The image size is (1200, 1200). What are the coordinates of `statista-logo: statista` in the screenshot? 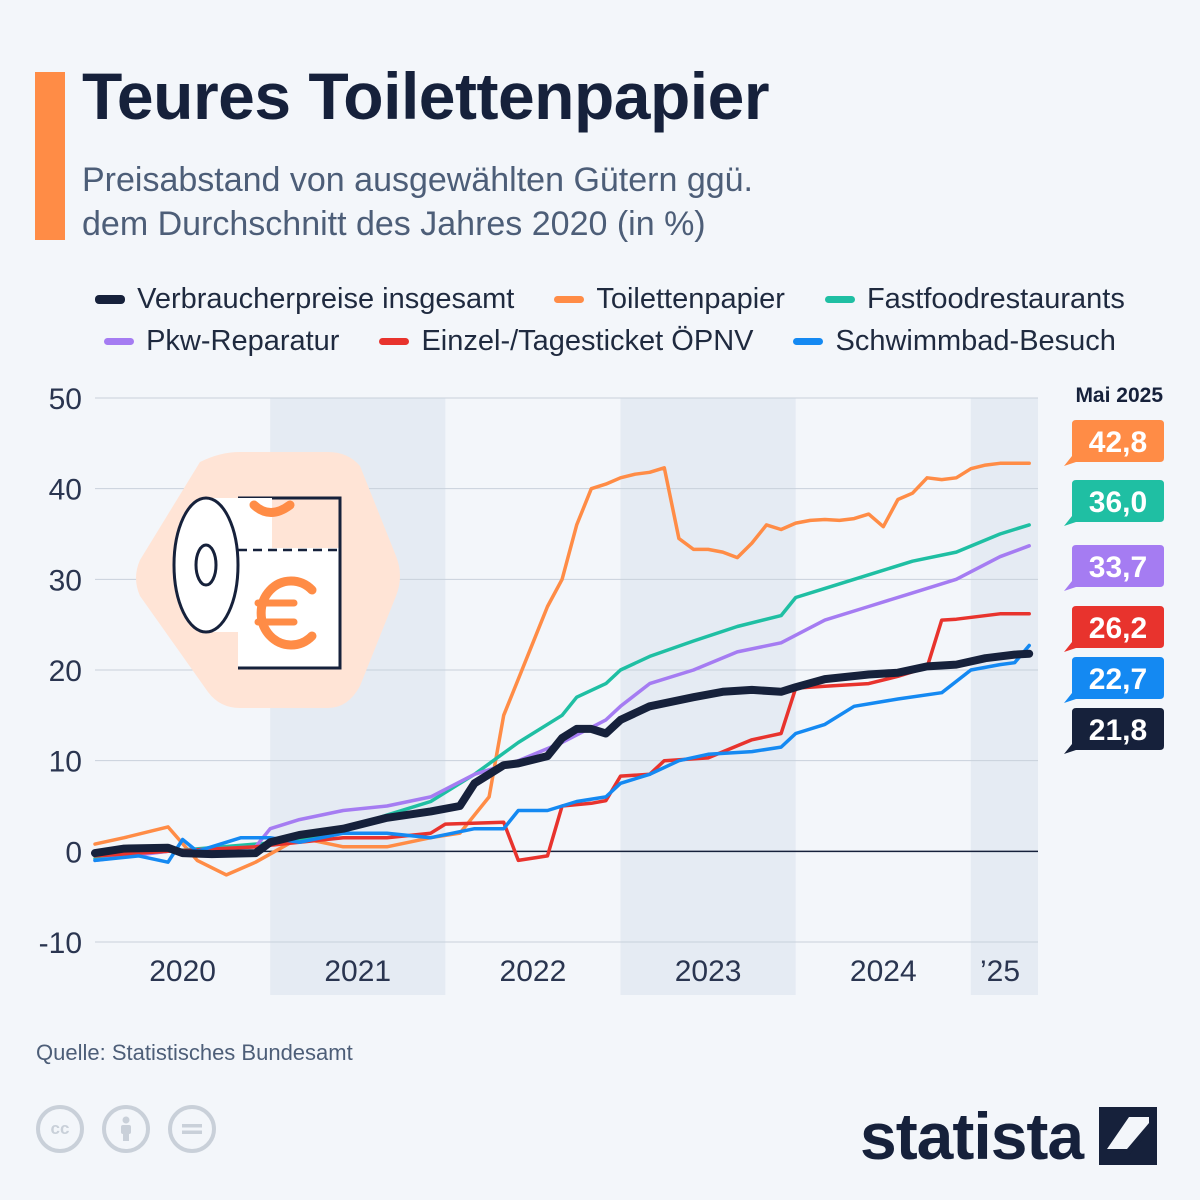 It's located at (1009, 1136).